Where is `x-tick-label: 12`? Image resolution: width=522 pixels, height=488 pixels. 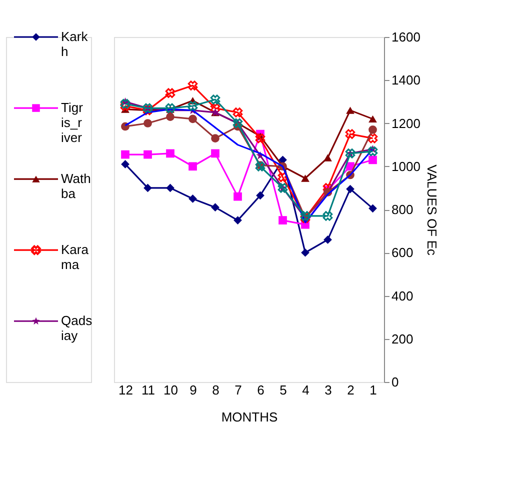
x-tick-label: 12 is located at coordinates (125, 390).